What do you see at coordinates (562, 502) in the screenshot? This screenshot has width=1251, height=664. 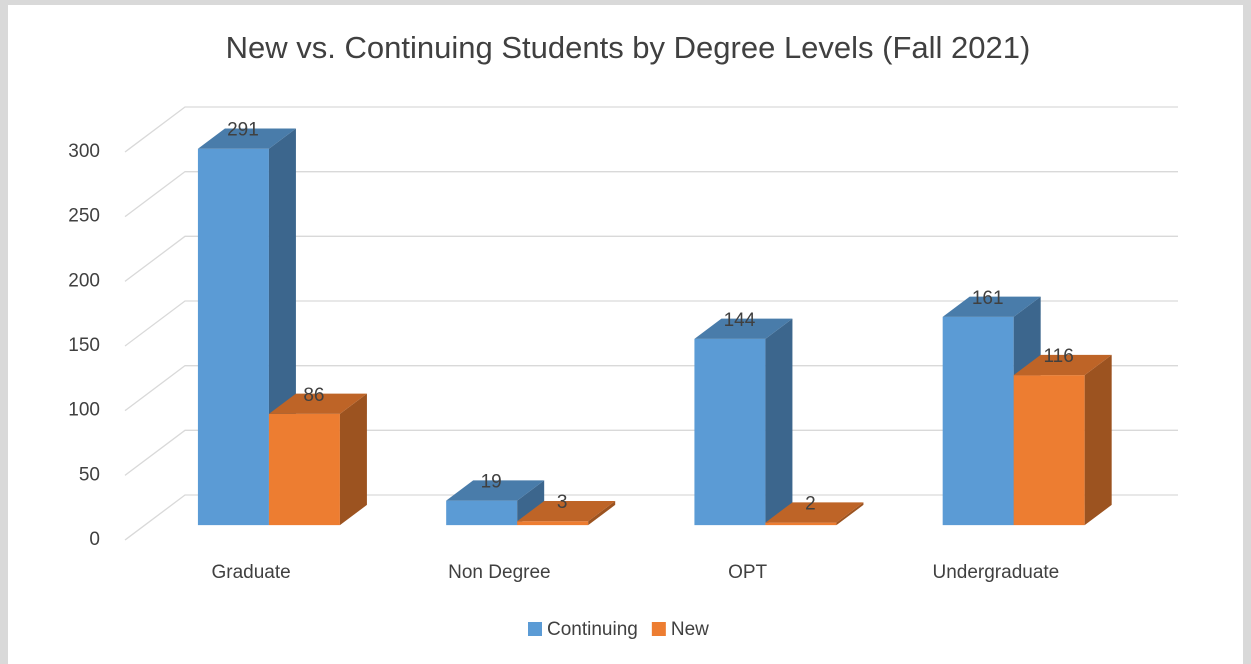 I see `data-label: 3` at bounding box center [562, 502].